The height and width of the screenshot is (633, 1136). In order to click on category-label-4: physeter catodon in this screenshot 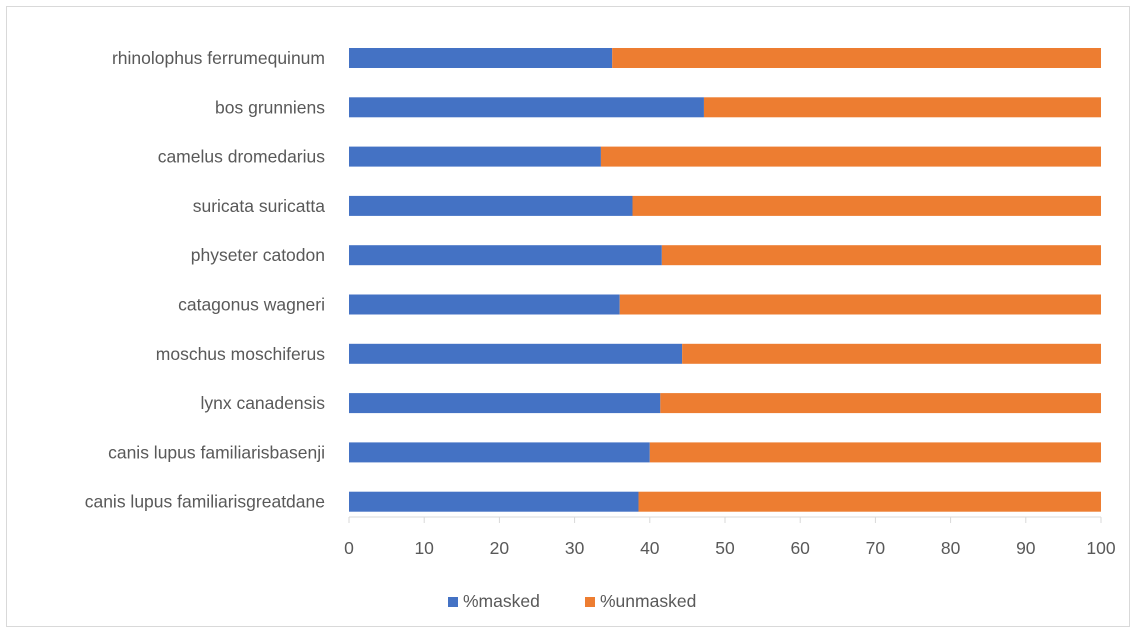, I will do `click(258, 255)`.